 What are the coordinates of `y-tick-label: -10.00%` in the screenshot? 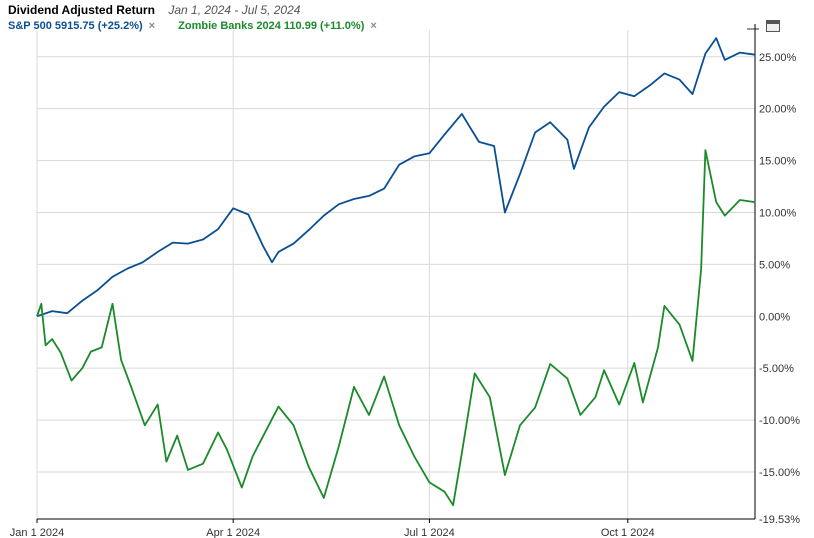 It's located at (779, 421).